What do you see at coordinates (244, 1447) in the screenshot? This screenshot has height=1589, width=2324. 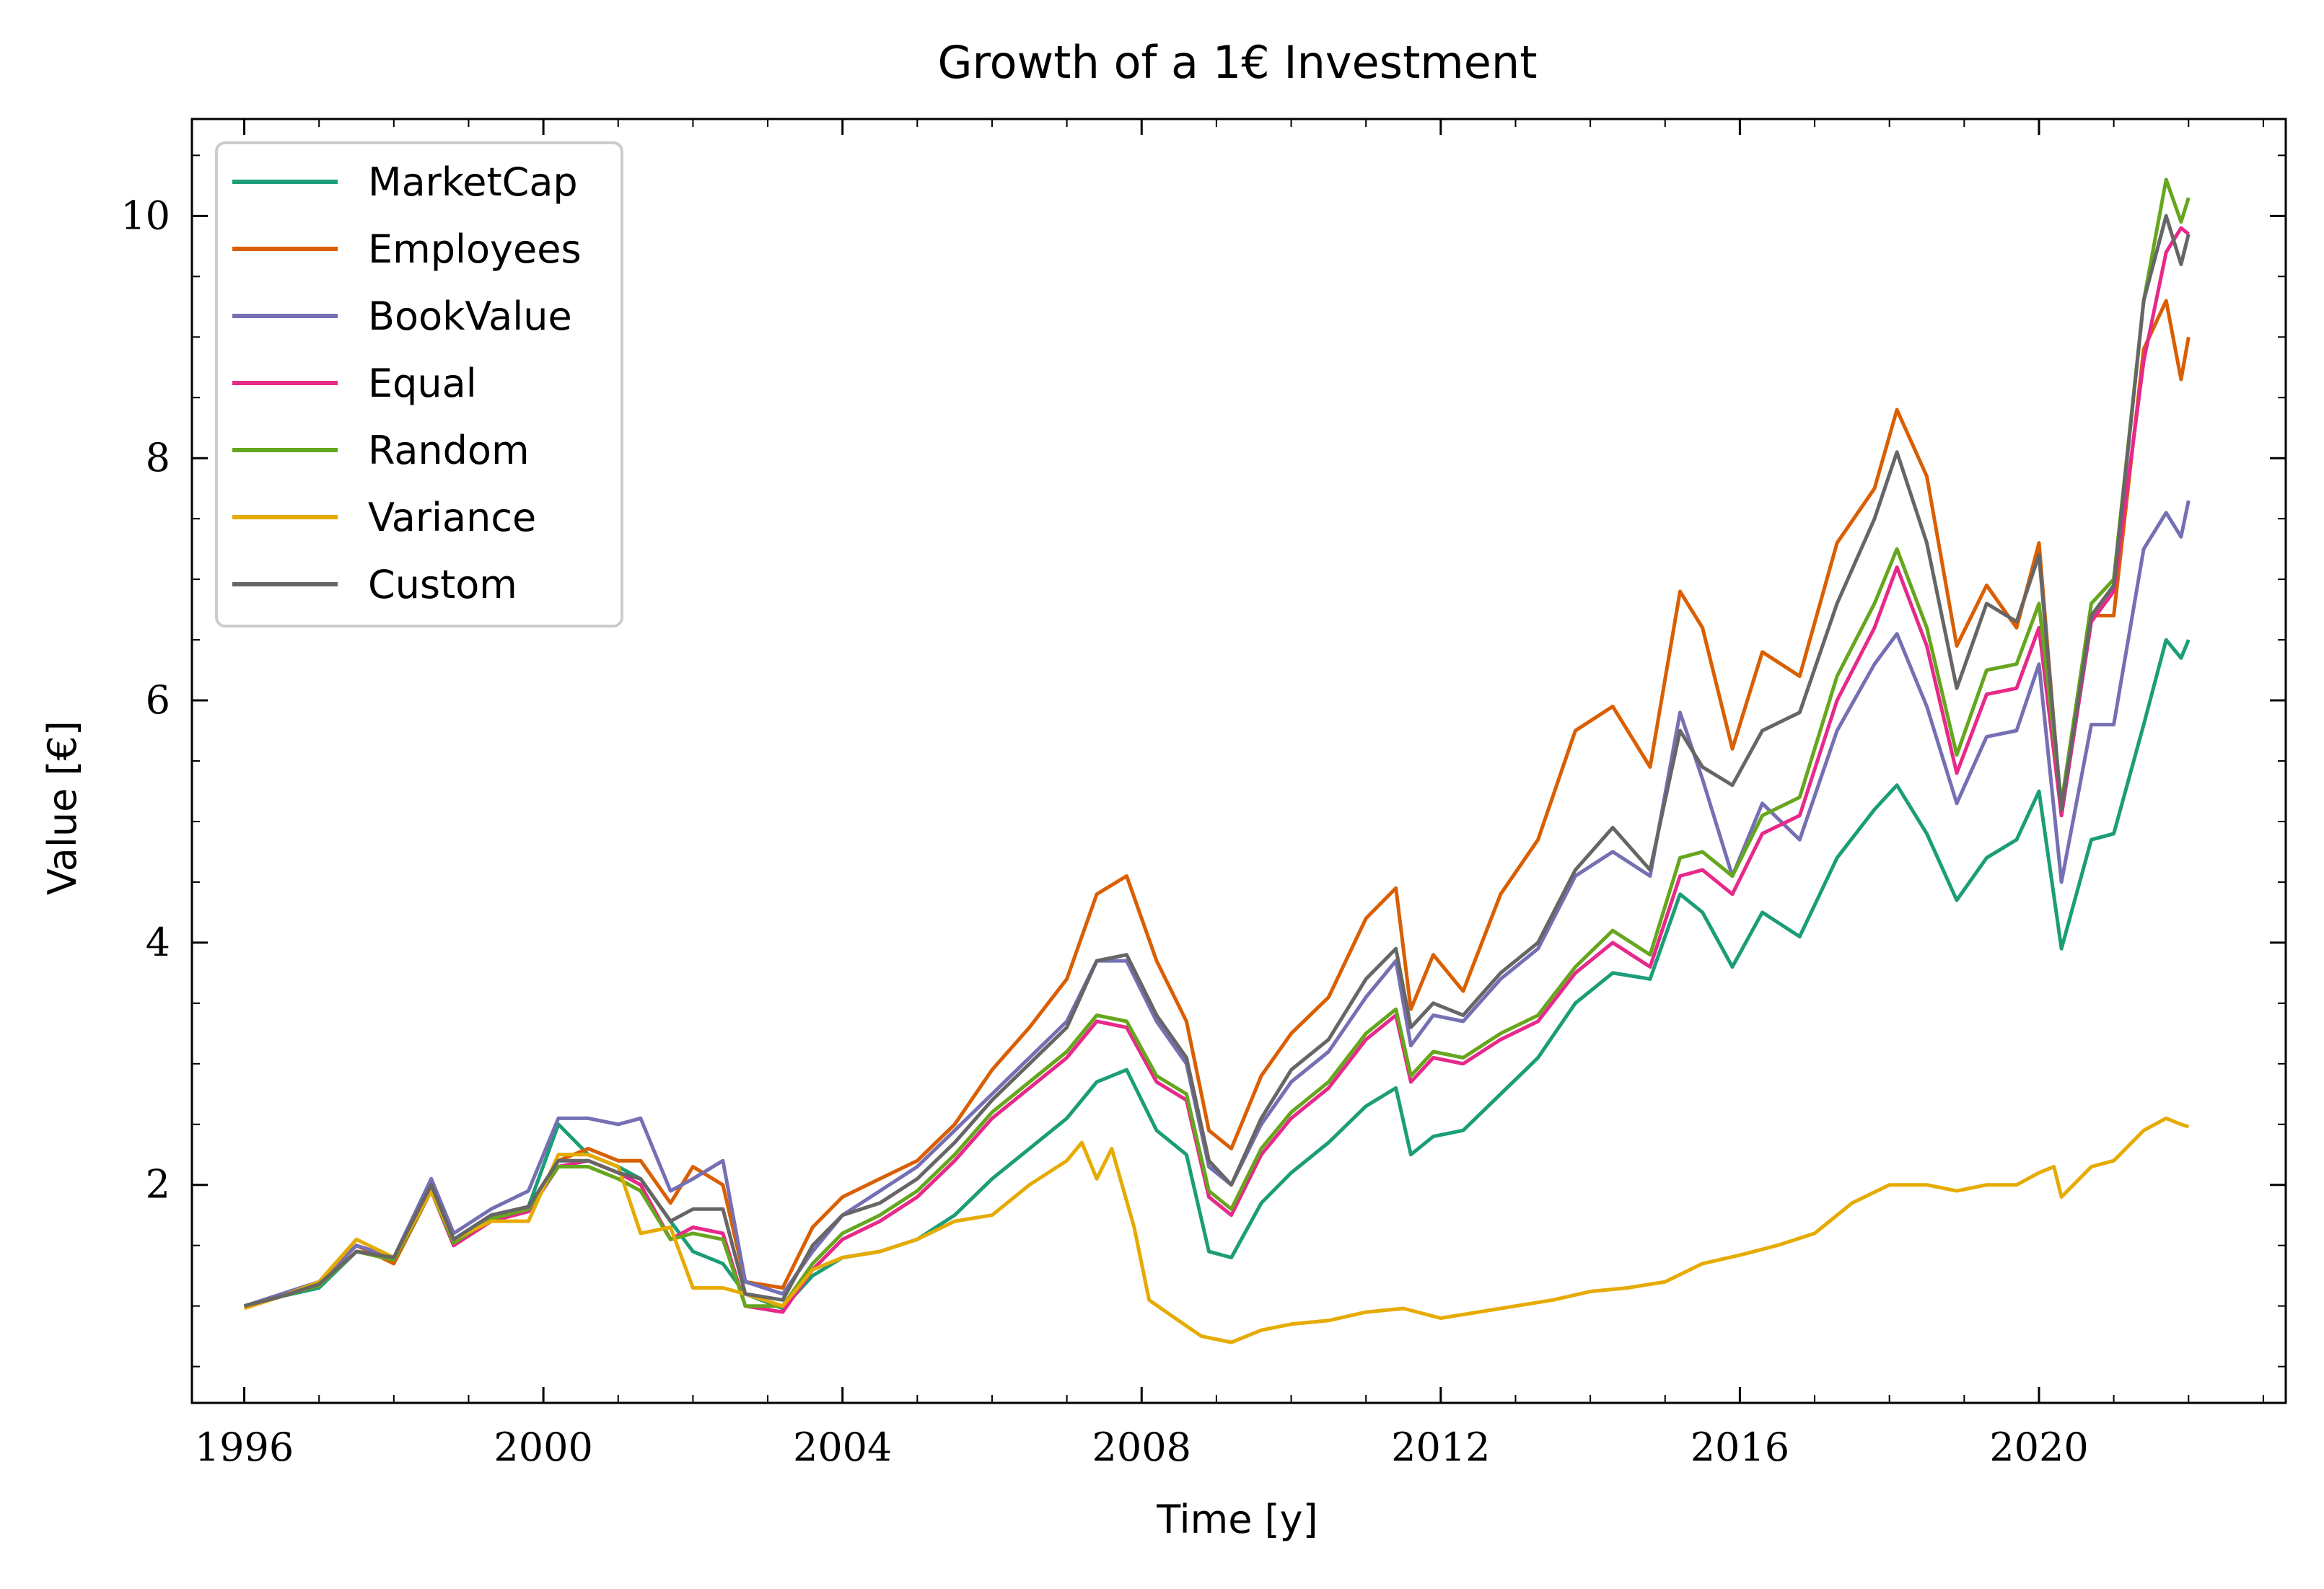 I see `x-tick-label: 1996` at bounding box center [244, 1447].